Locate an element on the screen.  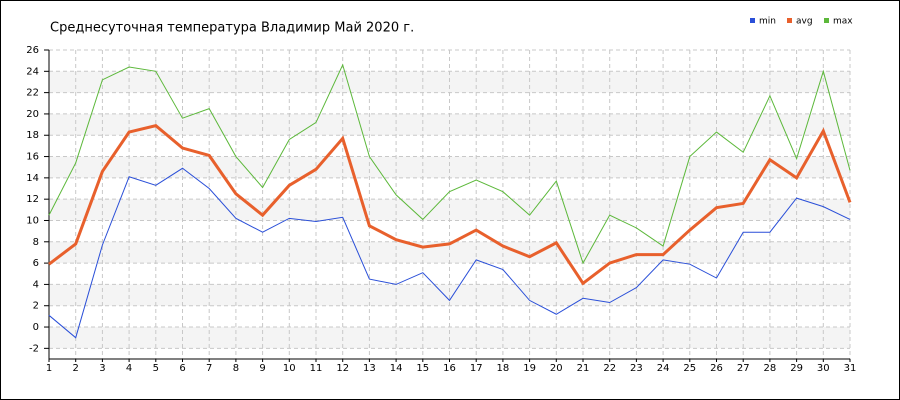
legend-label: avg is located at coordinates (804, 22).